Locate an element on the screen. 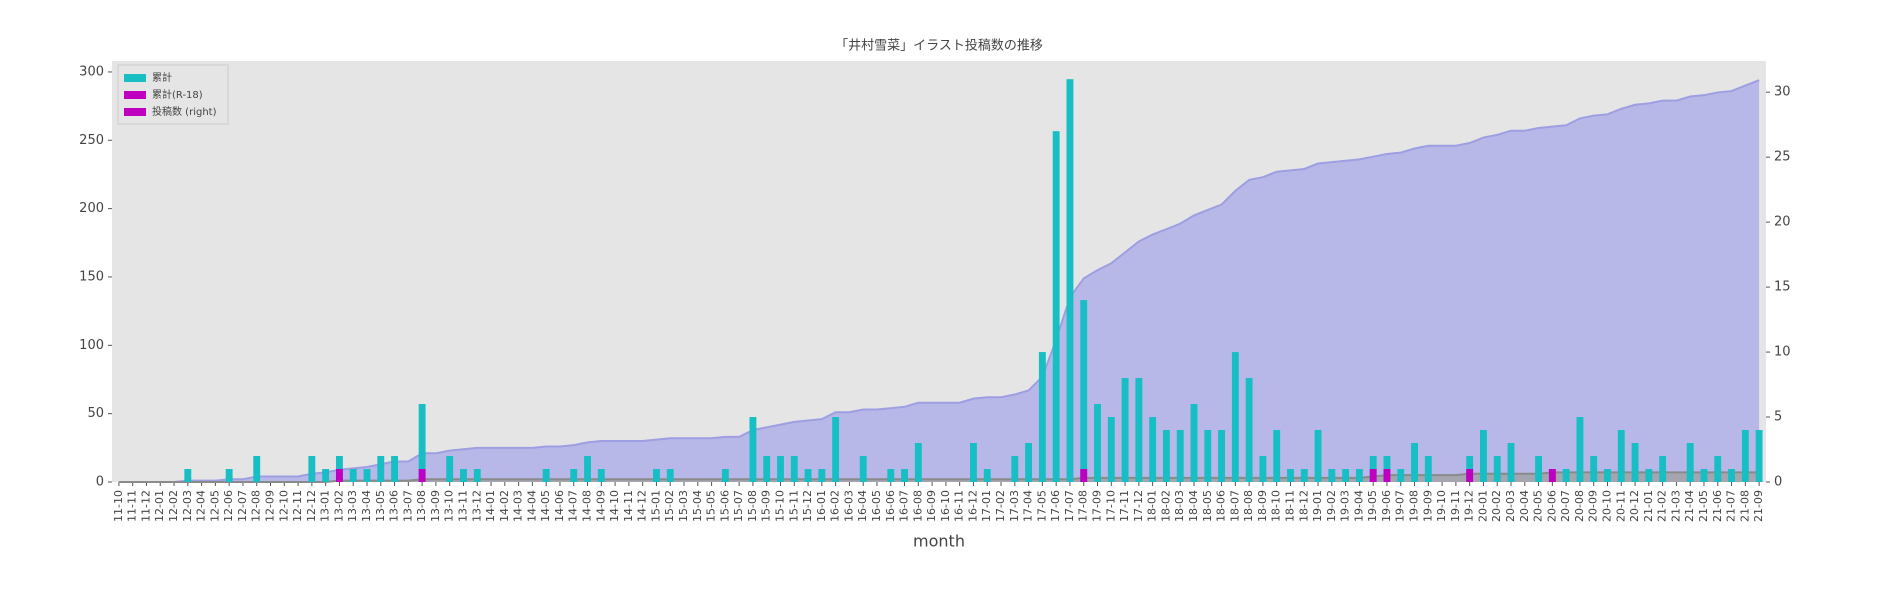 Image resolution: width=1900 pixels, height=600 pixels. x-tick-label: 17-05 is located at coordinates (1041, 506).